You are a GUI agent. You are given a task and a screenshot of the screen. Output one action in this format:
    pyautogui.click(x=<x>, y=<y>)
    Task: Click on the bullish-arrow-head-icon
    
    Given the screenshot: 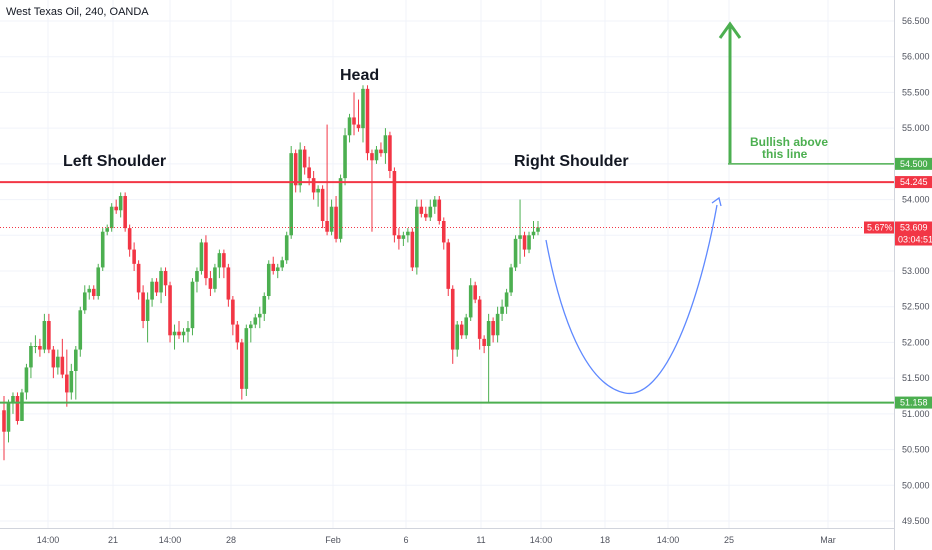 What is the action you would take?
    pyautogui.click(x=730, y=30)
    